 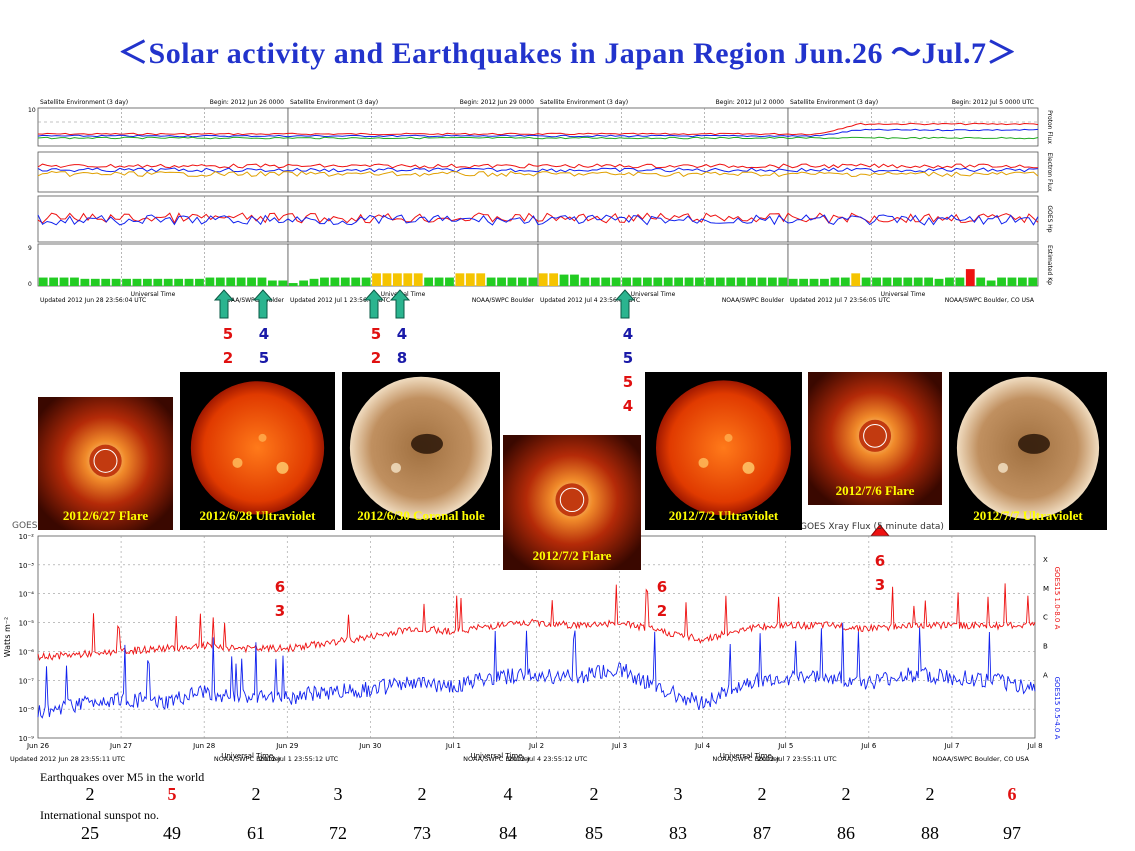 What do you see at coordinates (99, 815) in the screenshot?
I see `sunspot-label: International sunspot no.` at bounding box center [99, 815].